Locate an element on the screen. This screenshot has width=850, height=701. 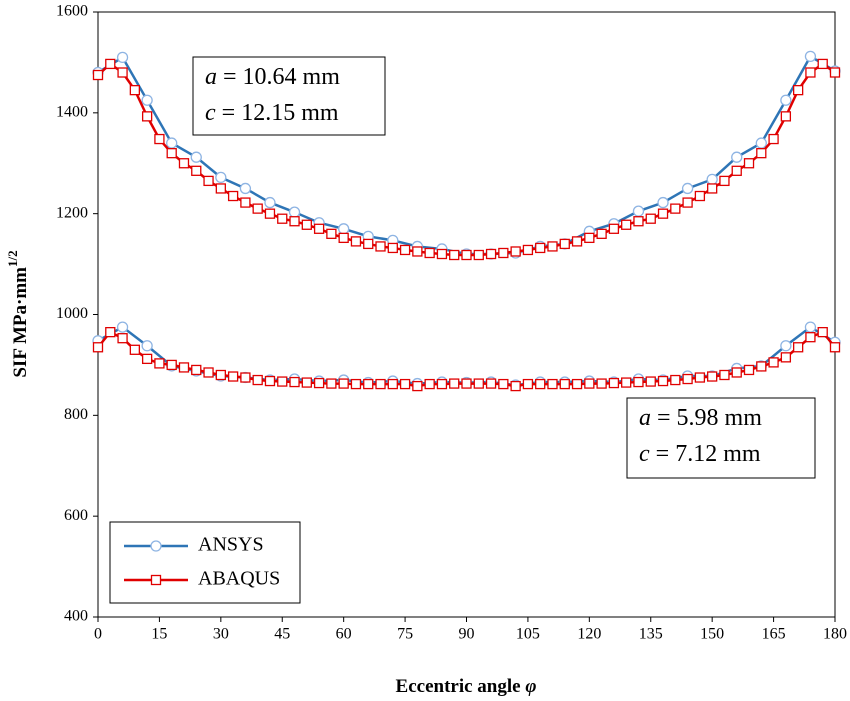
legend-label: ANSYS is located at coordinates (231, 545).